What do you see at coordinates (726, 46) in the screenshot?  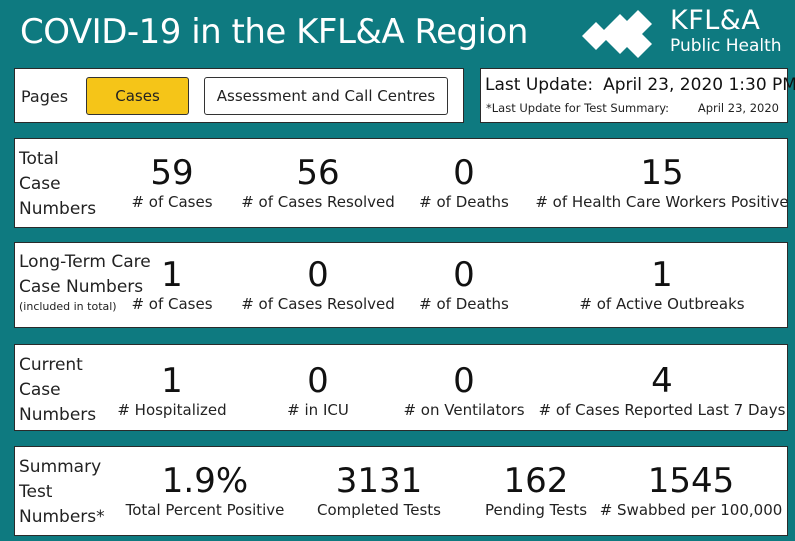 I see `logo-line2: Public Health` at bounding box center [726, 46].